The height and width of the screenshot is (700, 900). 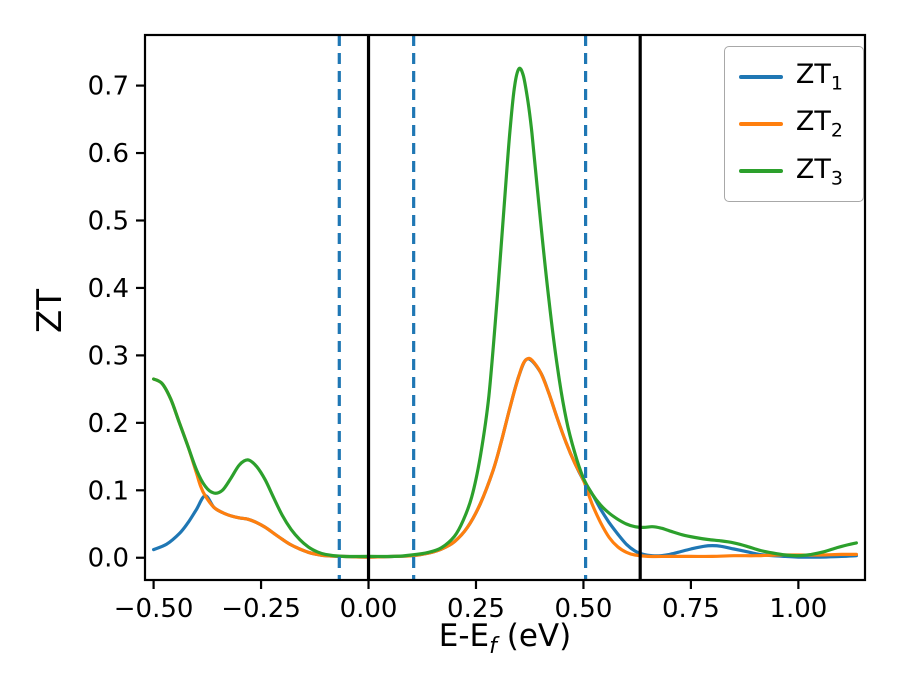 What do you see at coordinates (760, 171) in the screenshot?
I see `legend-swatch-zt3` at bounding box center [760, 171].